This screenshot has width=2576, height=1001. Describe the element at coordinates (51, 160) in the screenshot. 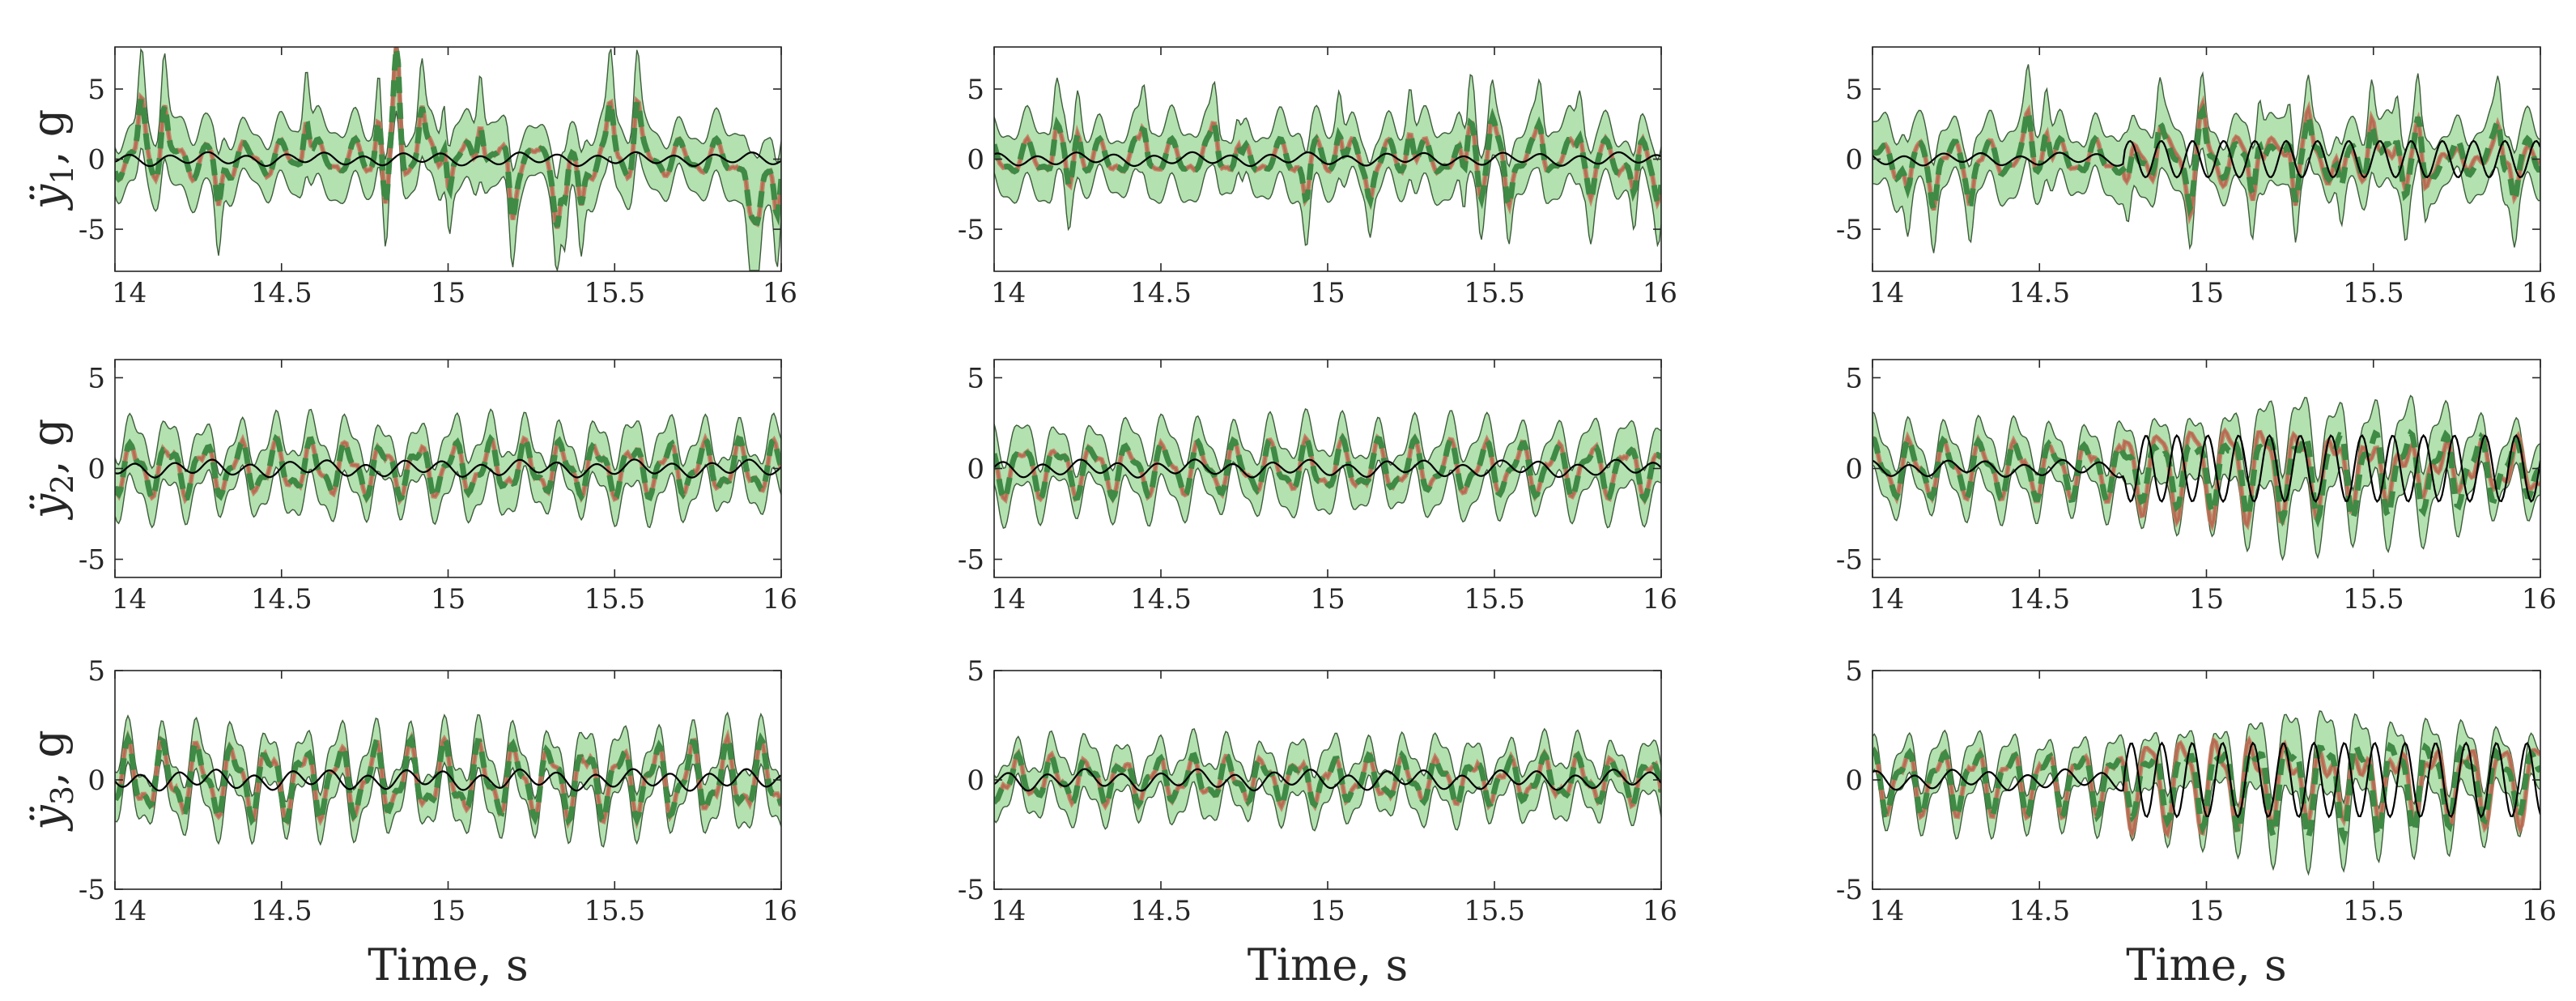

I see `y-axis-title: ÿ1, g` at that location.